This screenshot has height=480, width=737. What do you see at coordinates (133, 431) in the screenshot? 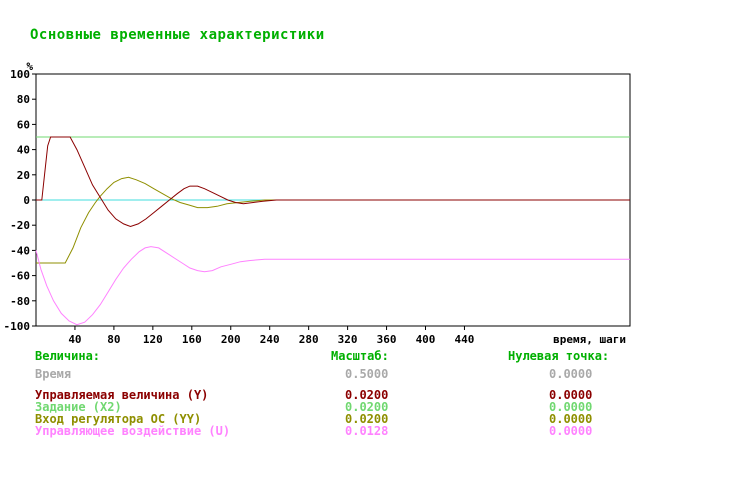
I see `series-name: Управляющее воздействие (U)` at bounding box center [133, 431].